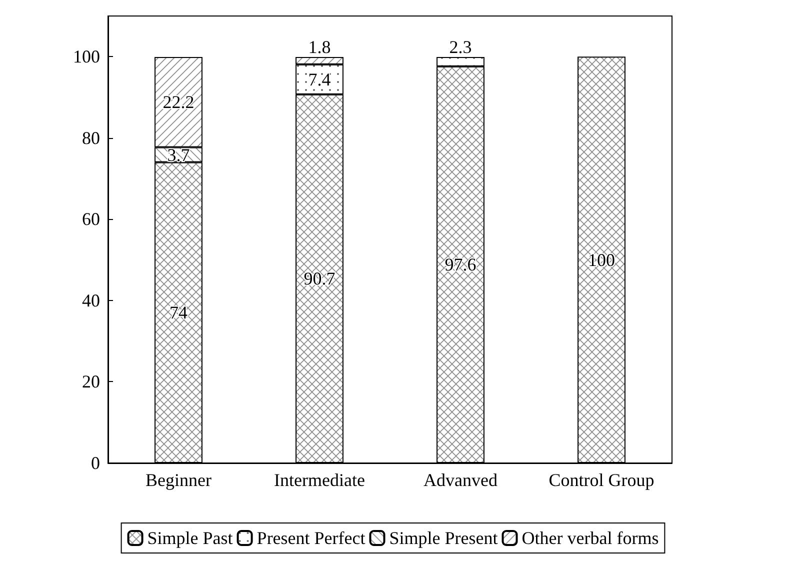  Describe the element at coordinates (178, 102) in the screenshot. I see `data-label: 22.2` at that location.